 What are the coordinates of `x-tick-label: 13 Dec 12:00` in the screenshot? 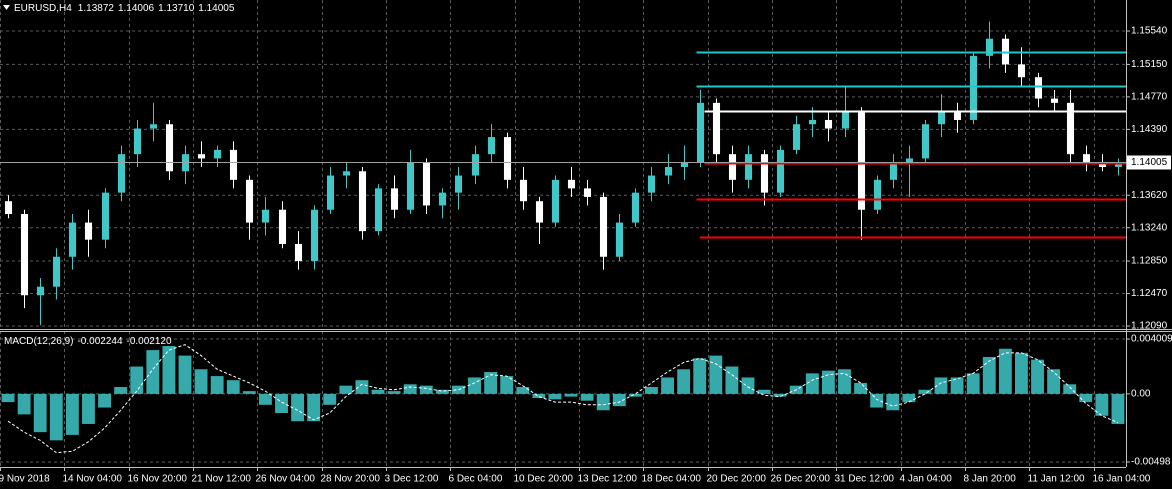 It's located at (608, 479).